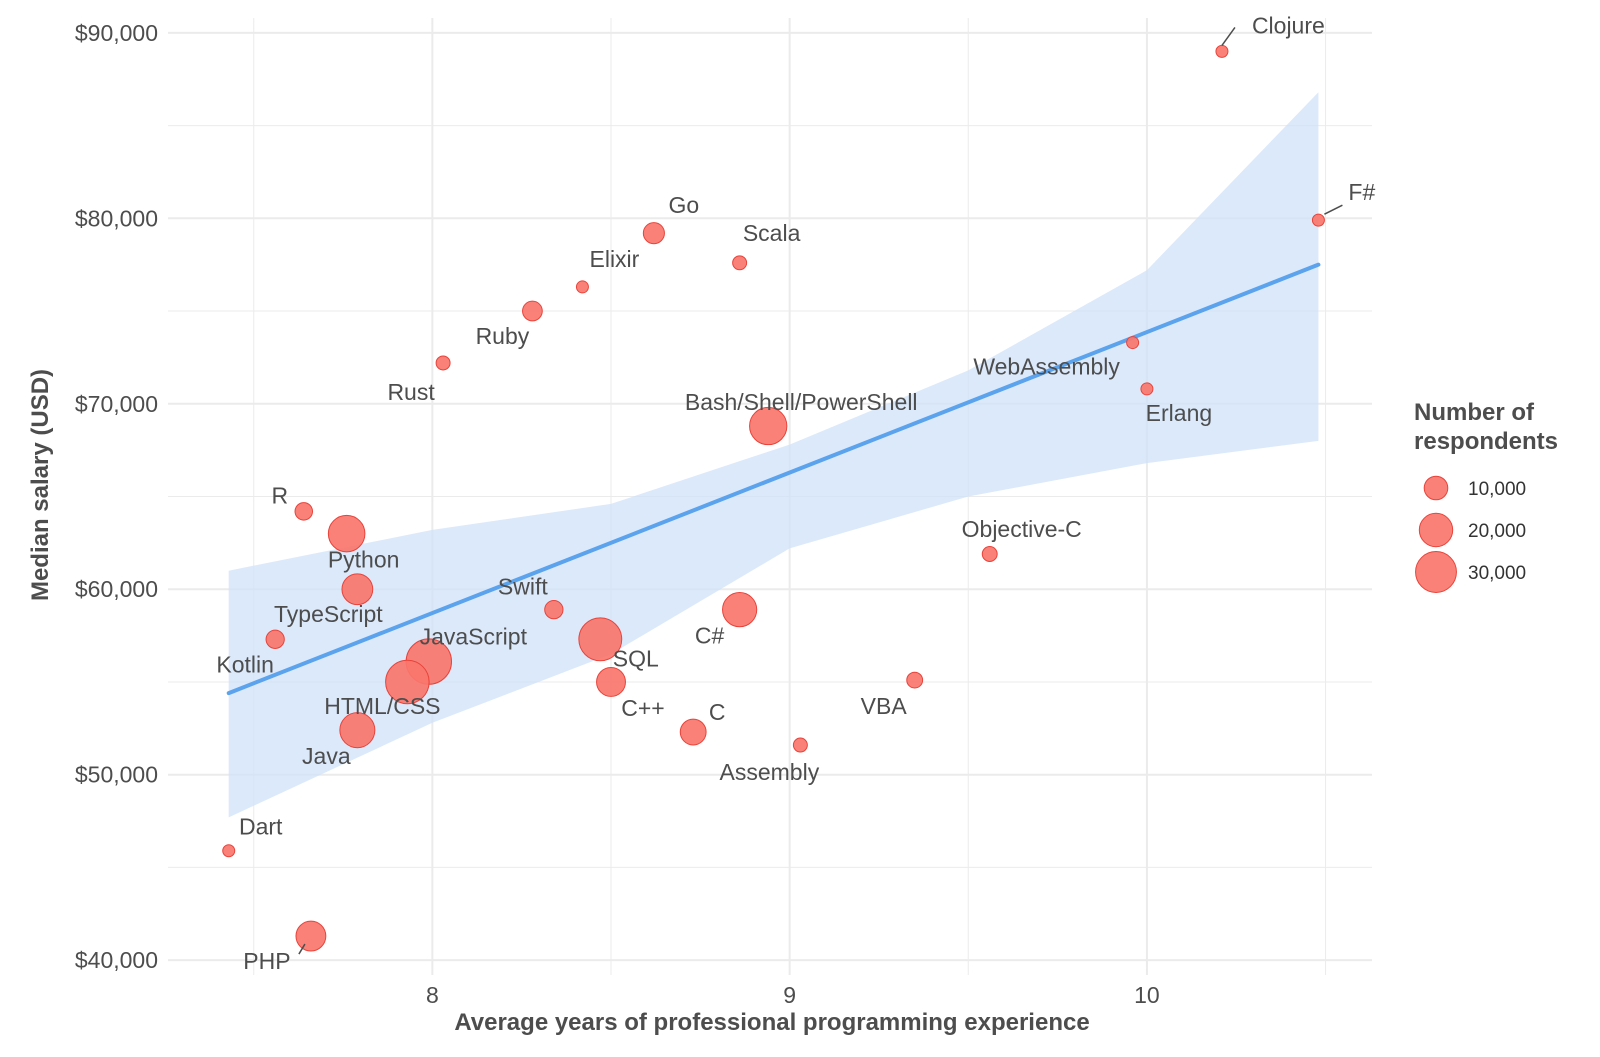  What do you see at coordinates (1133, 343) in the screenshot?
I see `point-webassembly` at bounding box center [1133, 343].